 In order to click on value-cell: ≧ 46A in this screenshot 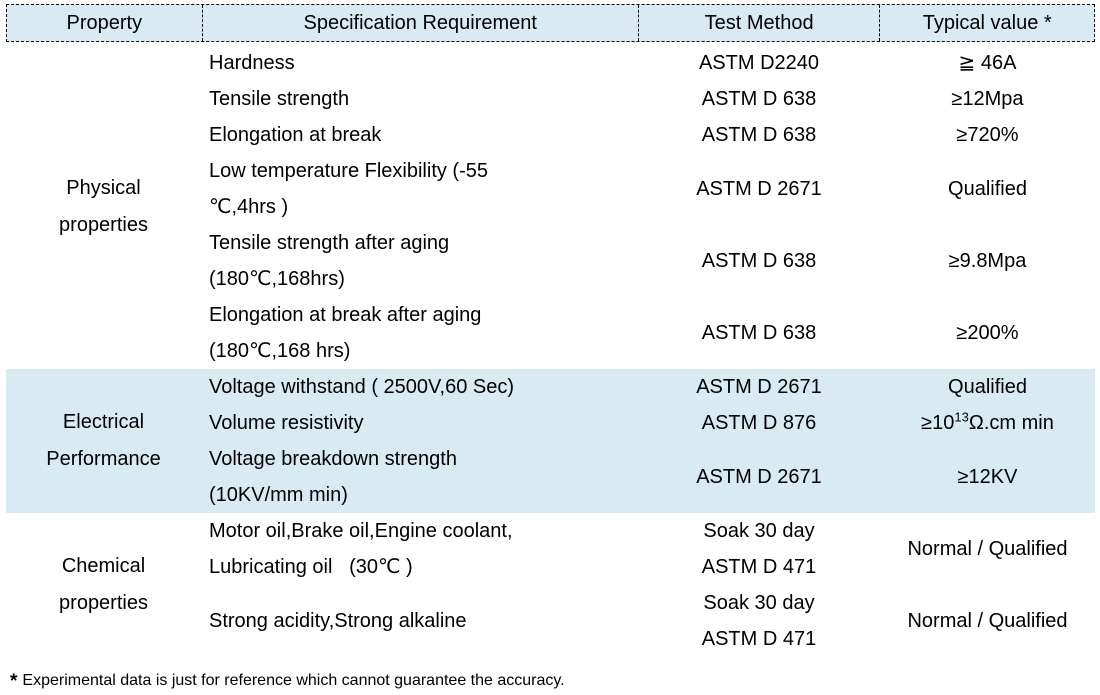, I will do `click(987, 63)`.